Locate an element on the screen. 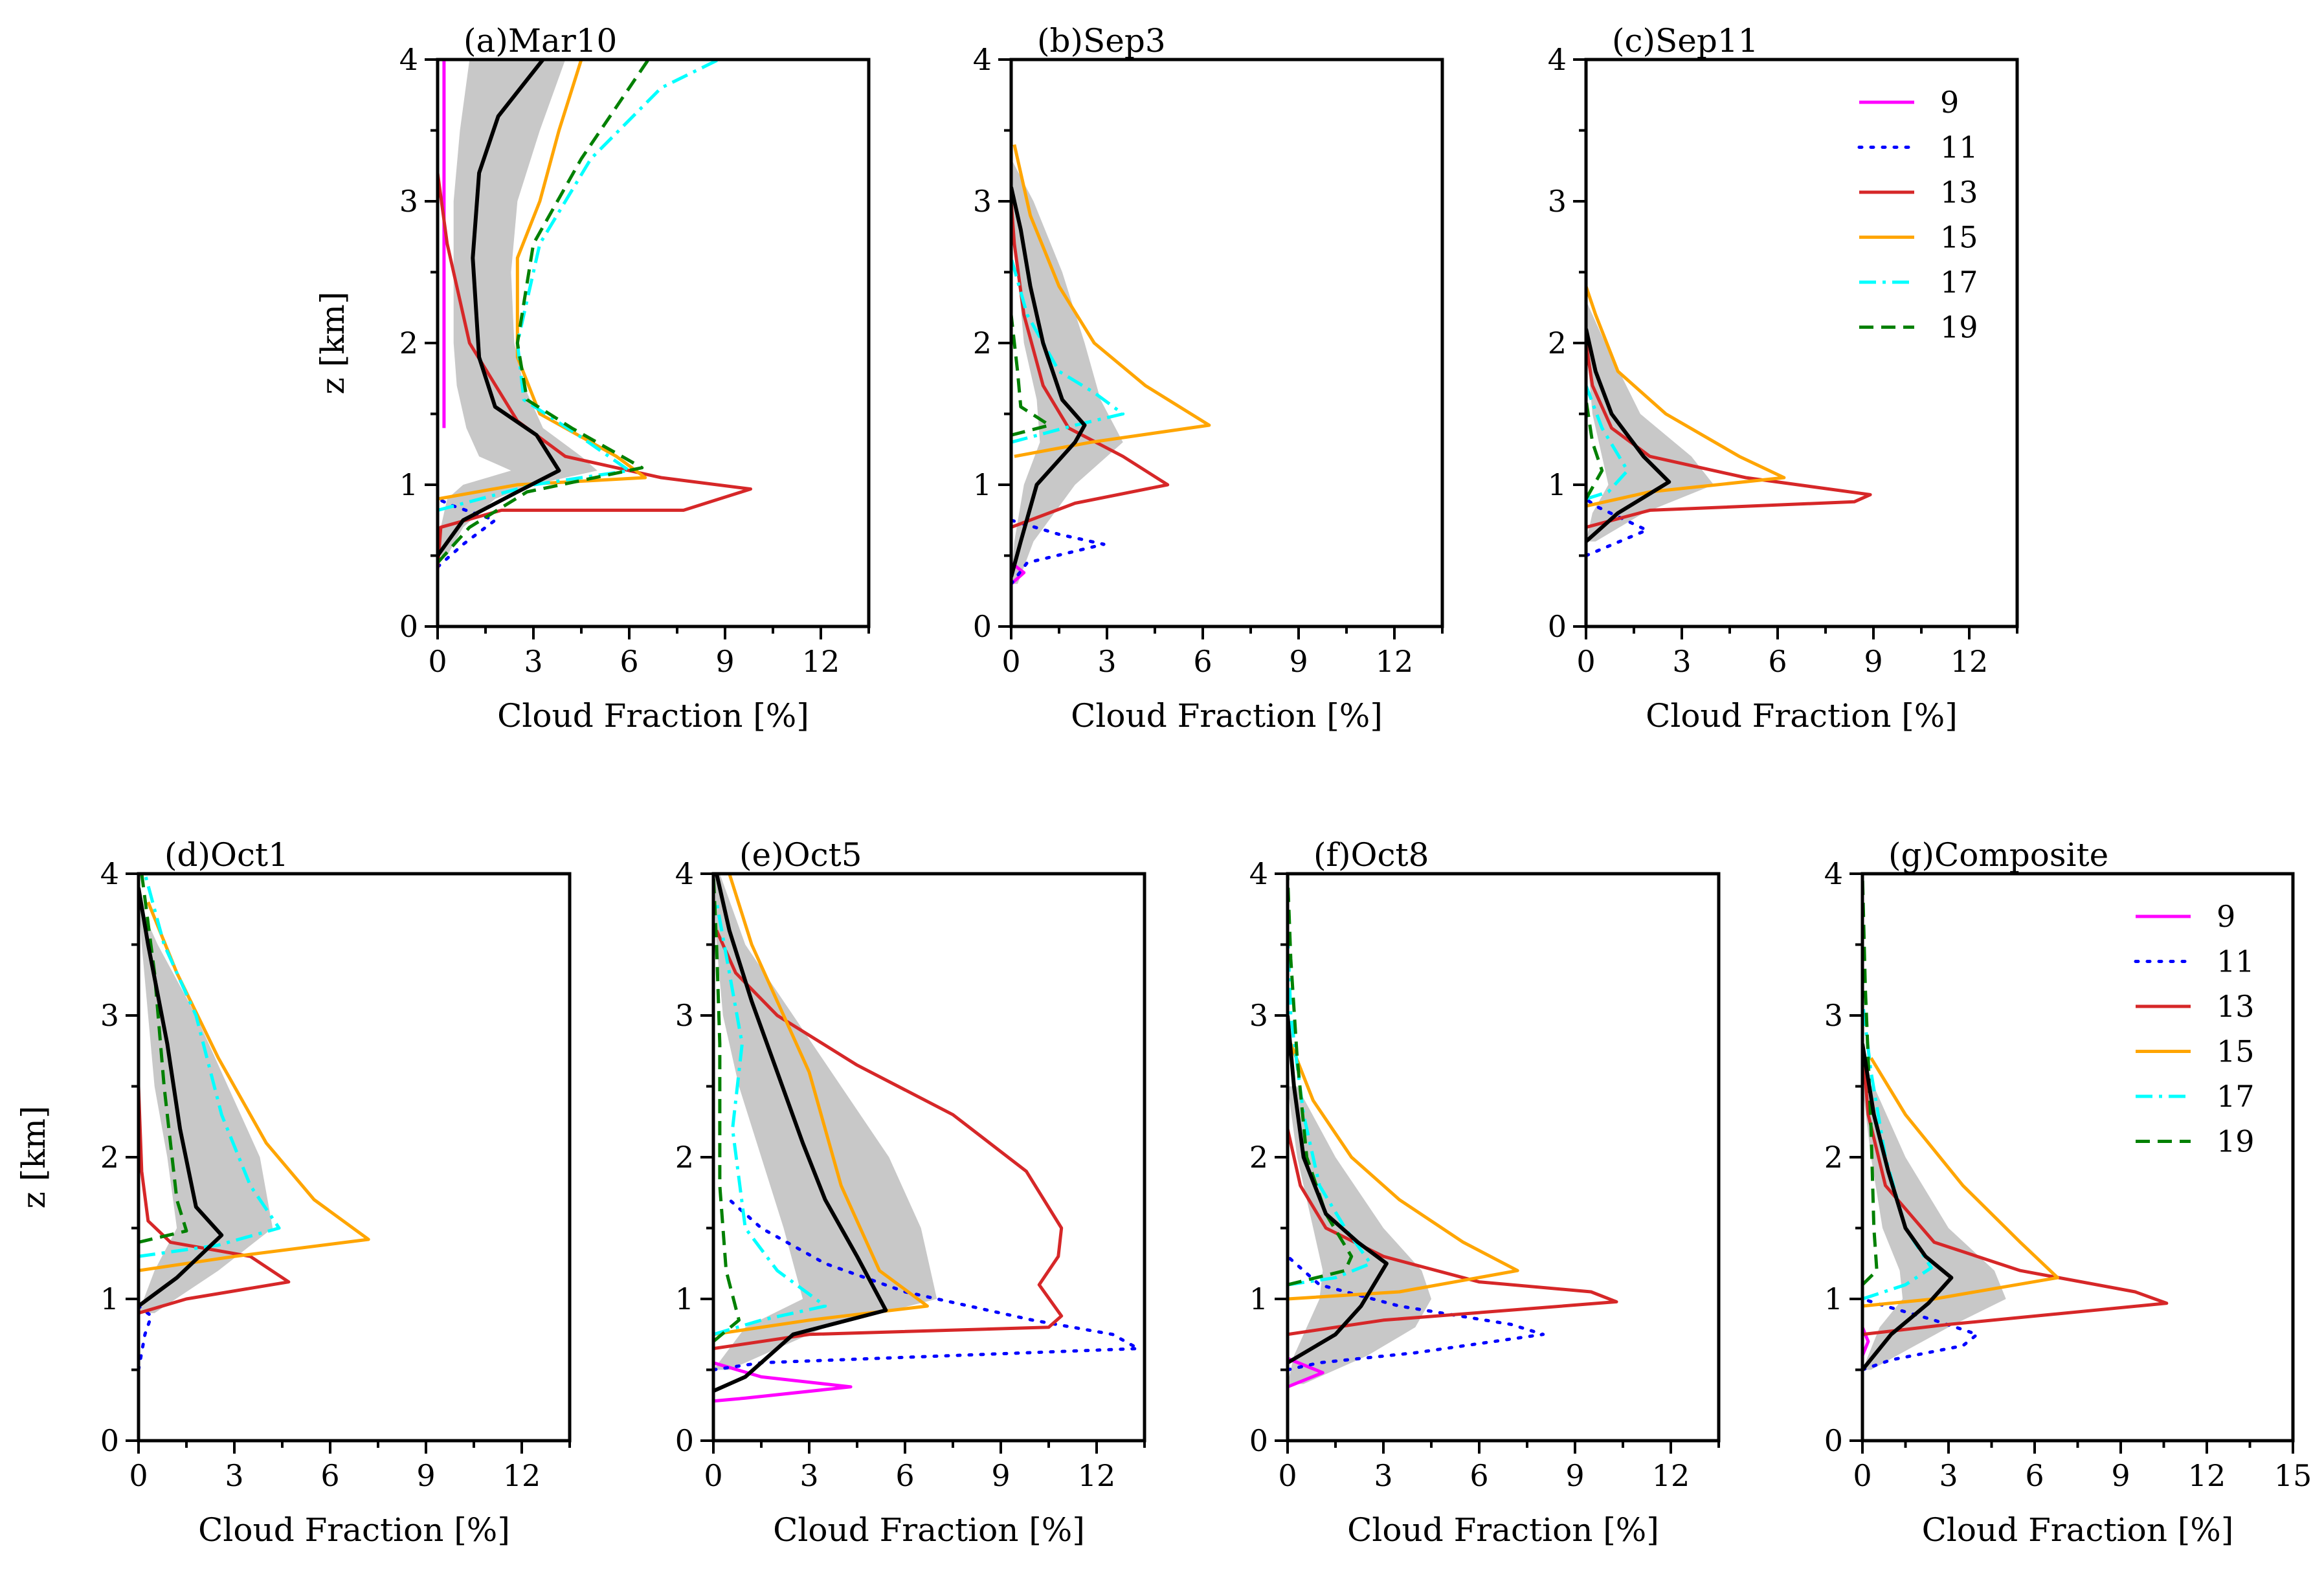 The height and width of the screenshot is (1585, 2324). legend-label: 11 is located at coordinates (1959, 147).